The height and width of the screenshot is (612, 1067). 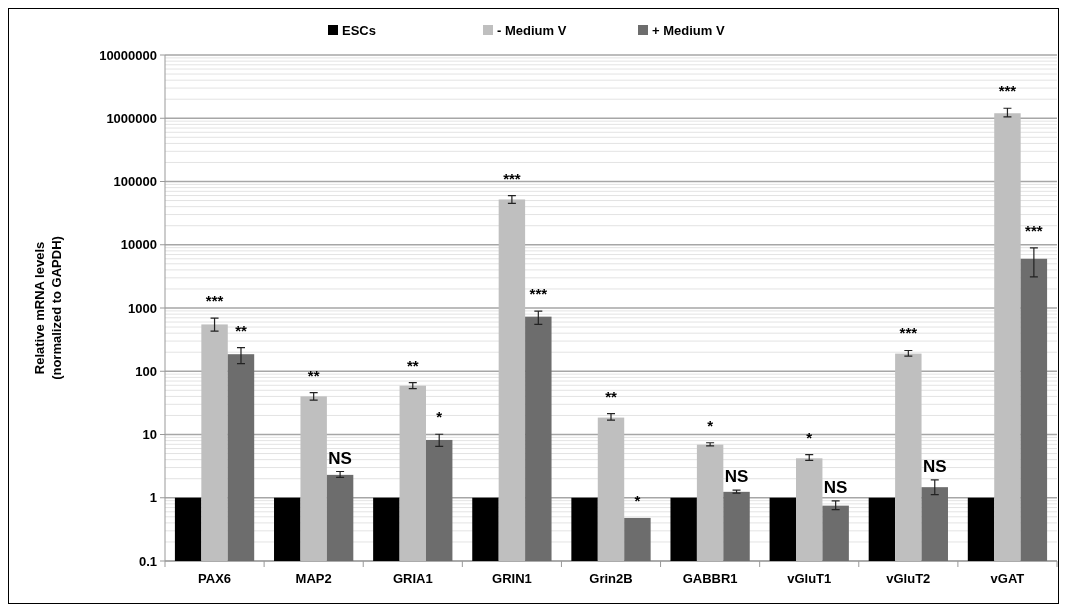 I want to click on y-tick-label: 100, so click(x=146, y=371).